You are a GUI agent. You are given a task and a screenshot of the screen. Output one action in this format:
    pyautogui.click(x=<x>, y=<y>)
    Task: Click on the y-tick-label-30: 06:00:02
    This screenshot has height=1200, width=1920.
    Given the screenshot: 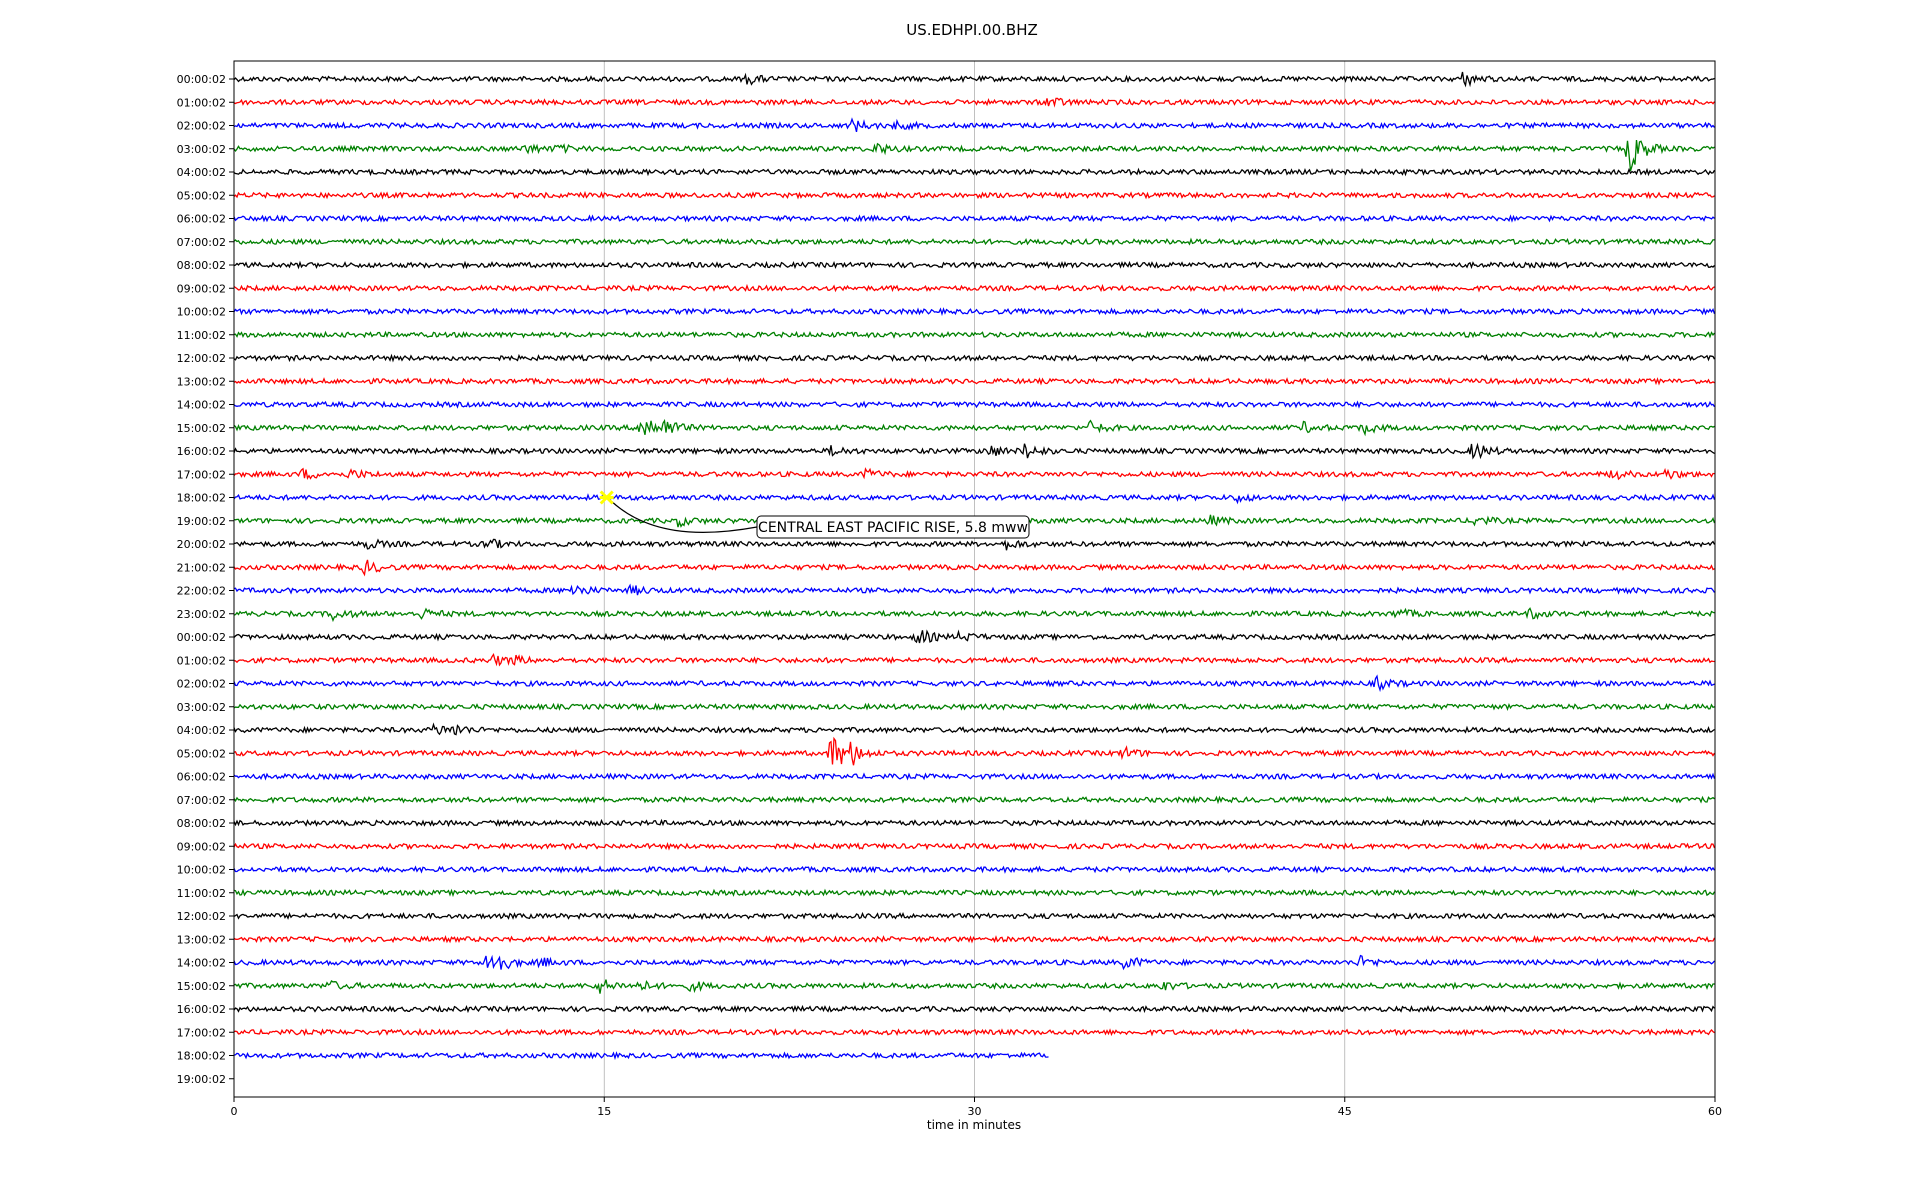 What is the action you would take?
    pyautogui.click(x=201, y=777)
    